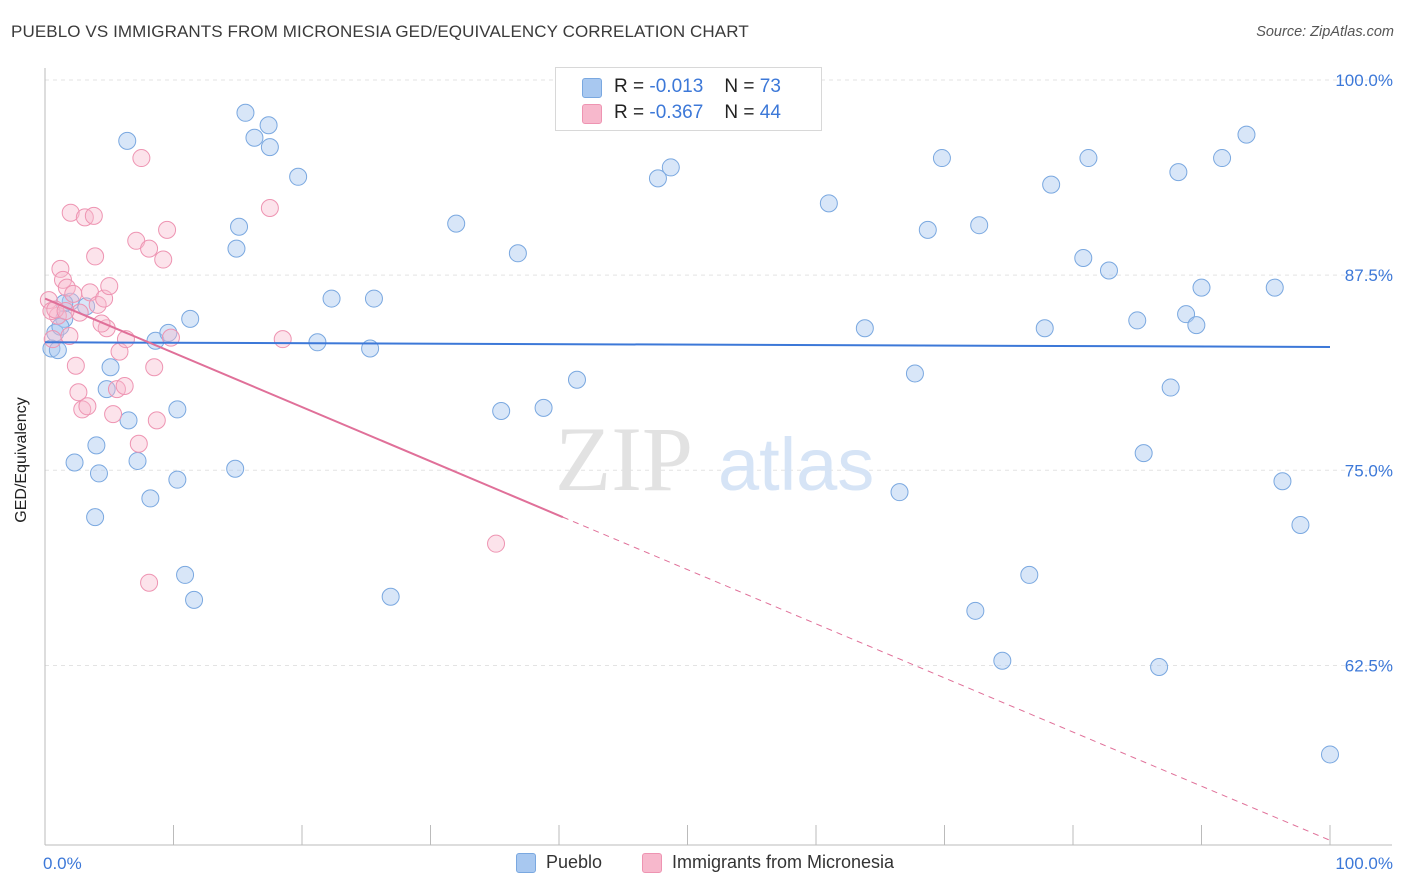 This screenshot has width=1406, height=892. I want to click on pueblo-trend-line, so click(687, 344).